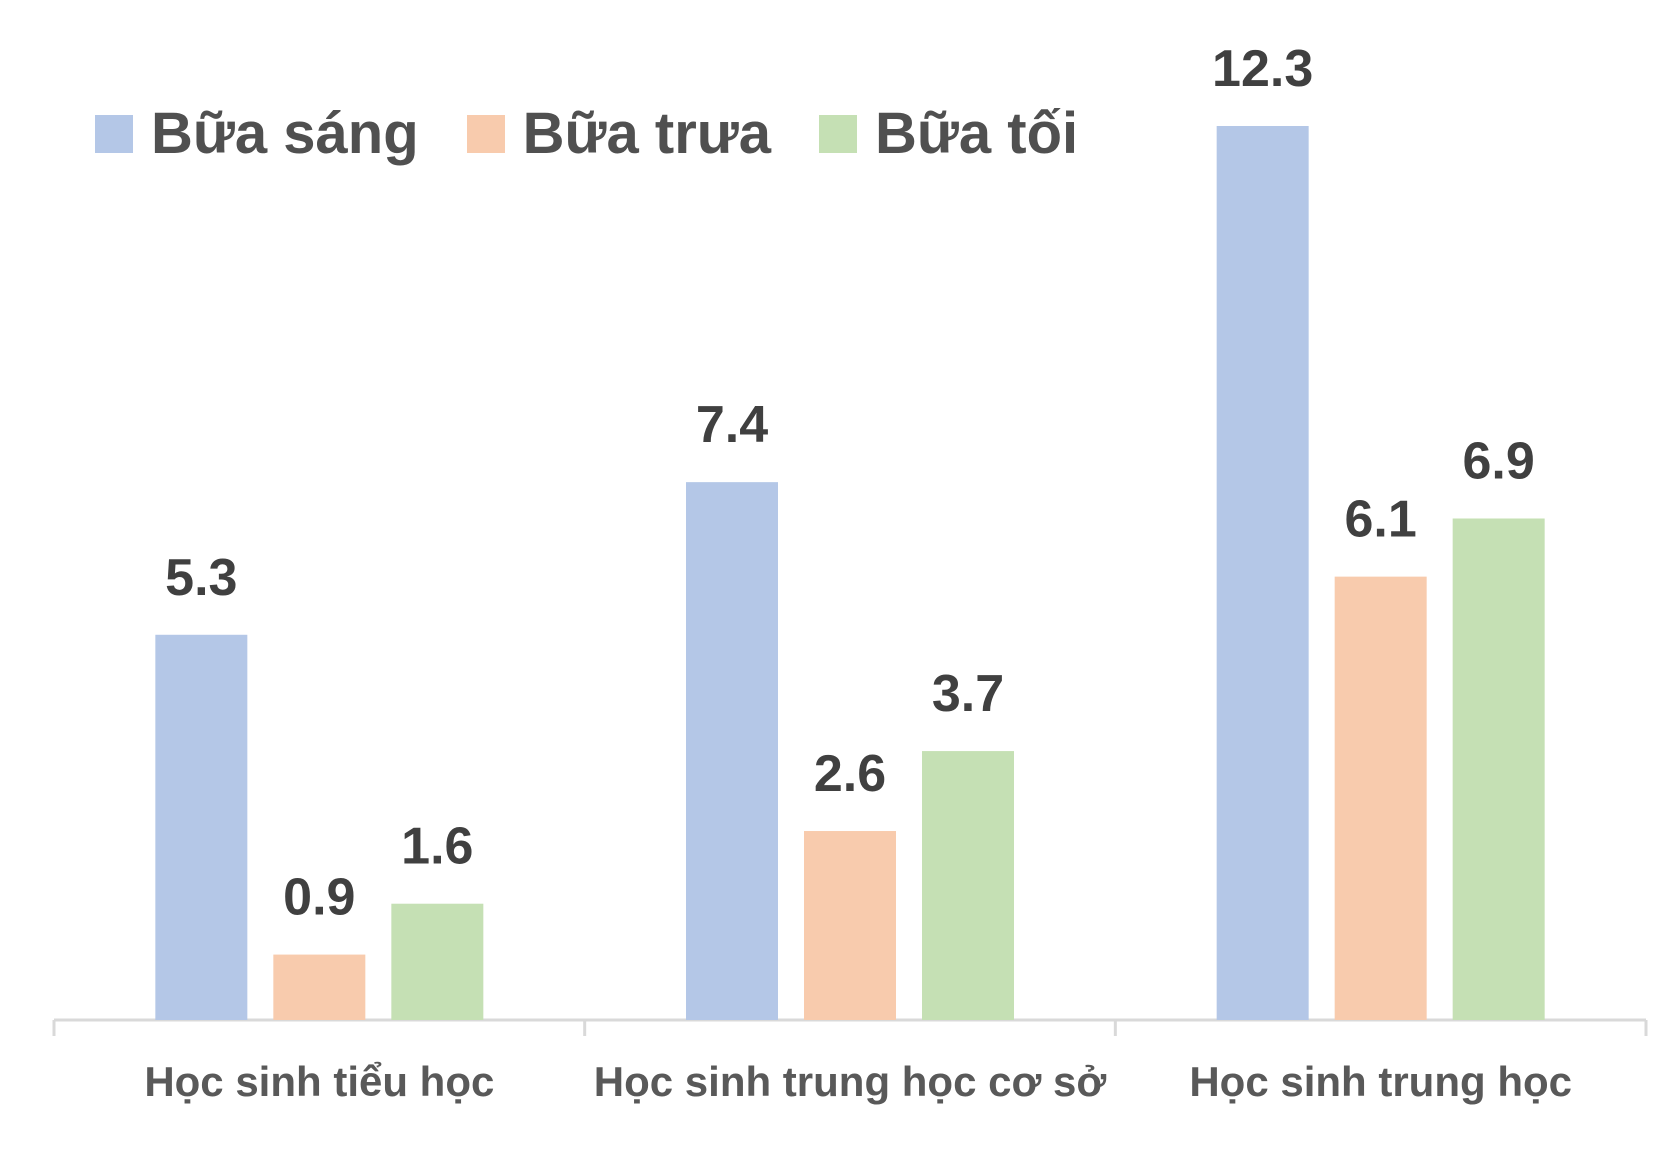 The height and width of the screenshot is (1157, 1677). I want to click on legend-item-breakfast: Bữa sáng, so click(257, 133).